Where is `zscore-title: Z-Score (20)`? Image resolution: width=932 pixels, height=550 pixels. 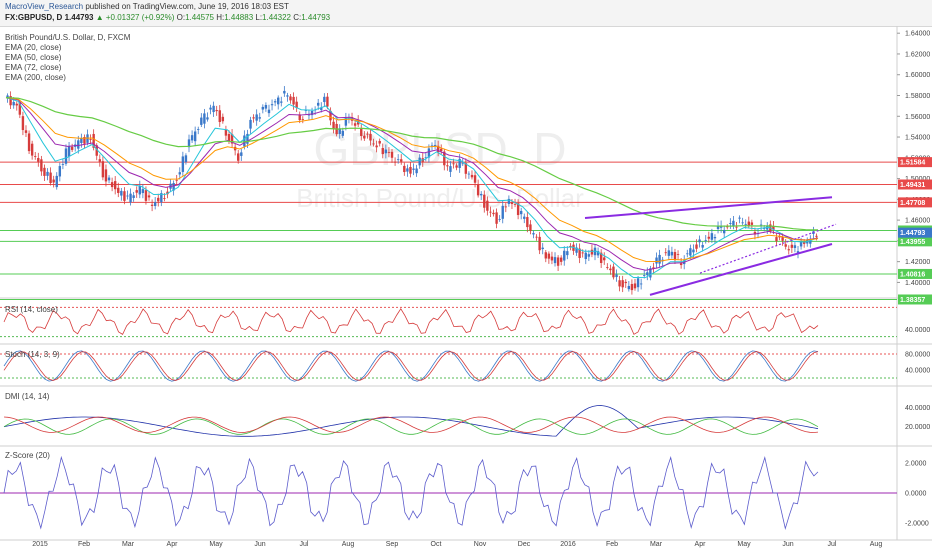
zscore-title: Z-Score (20) is located at coordinates (27, 455).